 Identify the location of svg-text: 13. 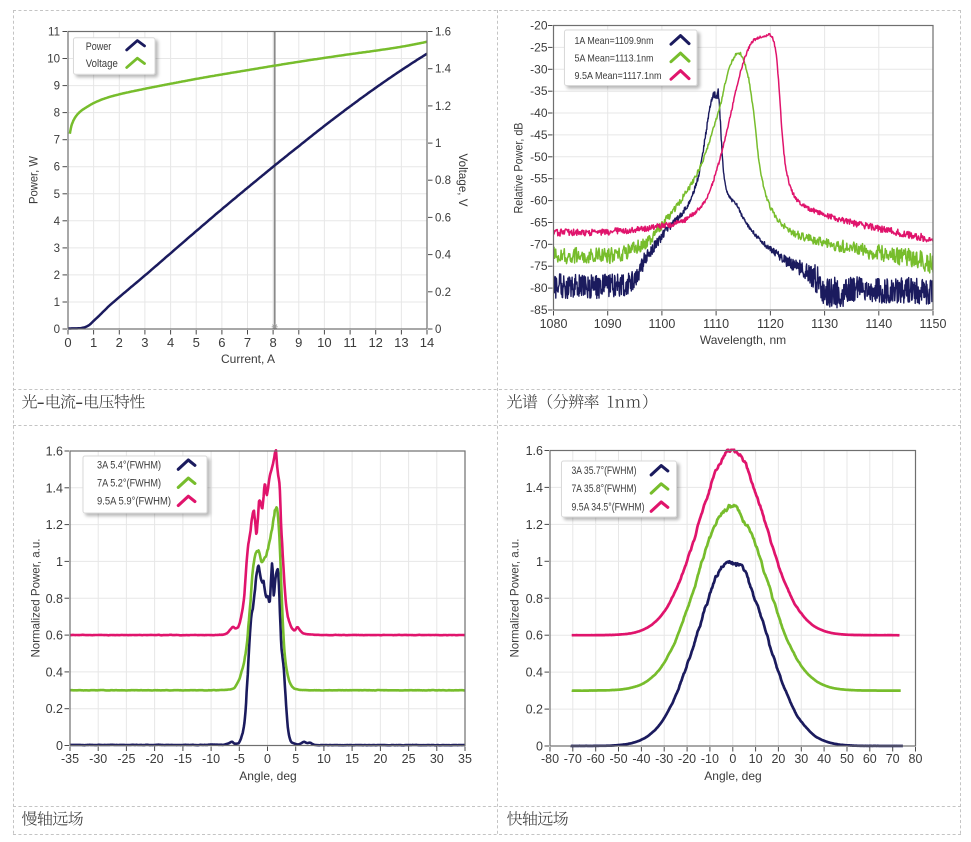
(401, 342).